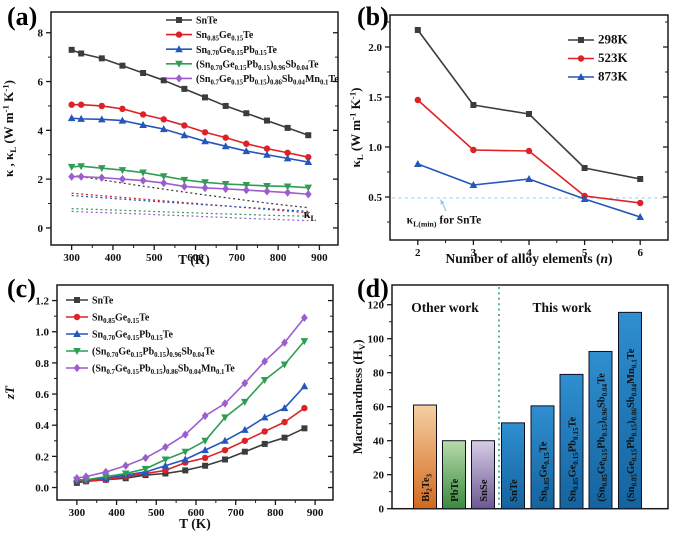  I want to click on svg-text: 1.5, so click(375, 98).